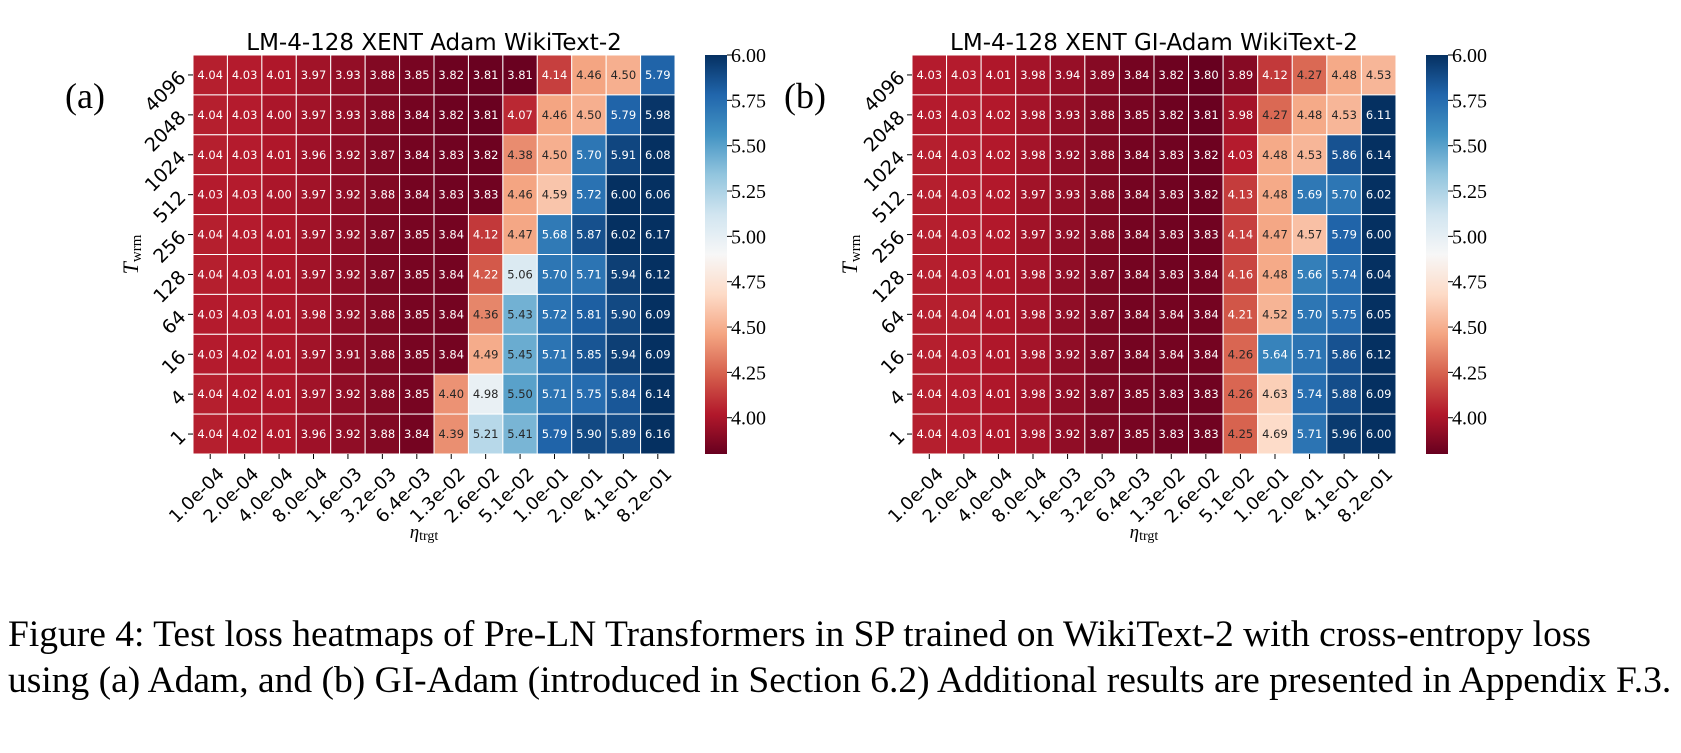 This screenshot has width=1681, height=753. What do you see at coordinates (1469, 328) in the screenshot?
I see `colorbar-tick-label: 4.50` at bounding box center [1469, 328].